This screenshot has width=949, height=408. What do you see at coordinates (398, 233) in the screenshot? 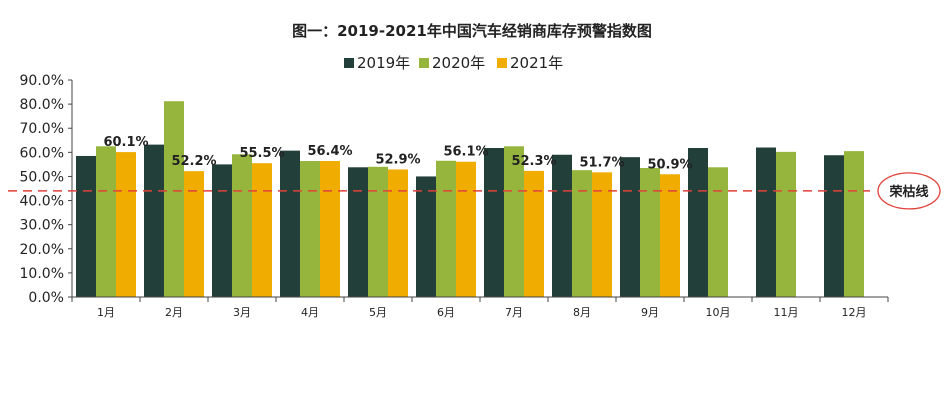
I see `bar-2021年-5月` at bounding box center [398, 233].